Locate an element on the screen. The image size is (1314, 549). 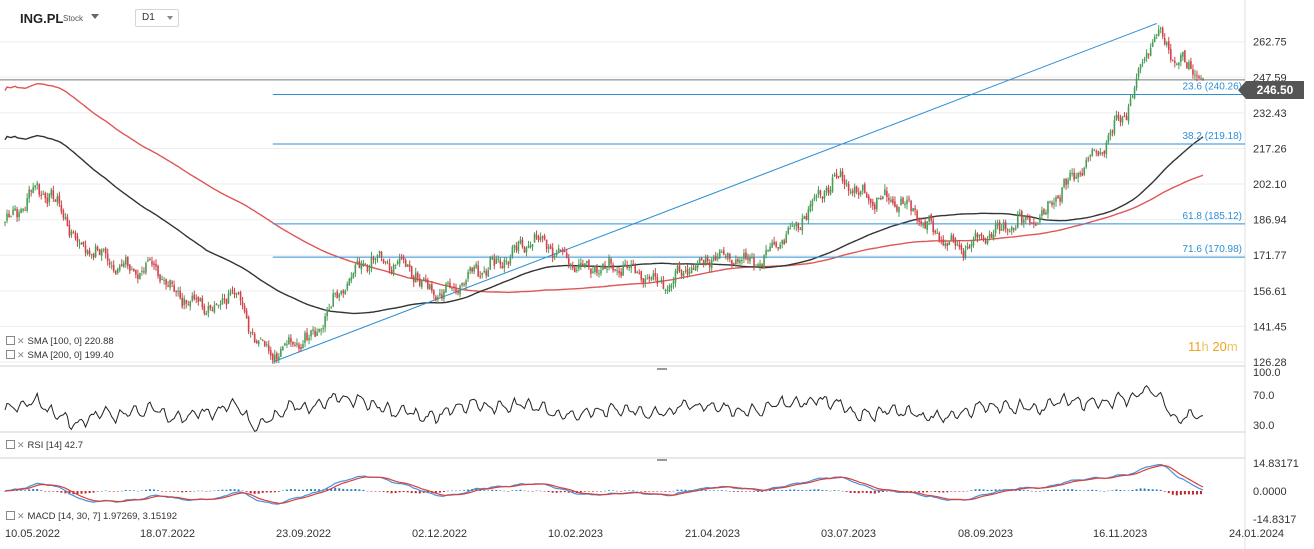
time-tick-label: 02.12.2022 is located at coordinates (439, 534).